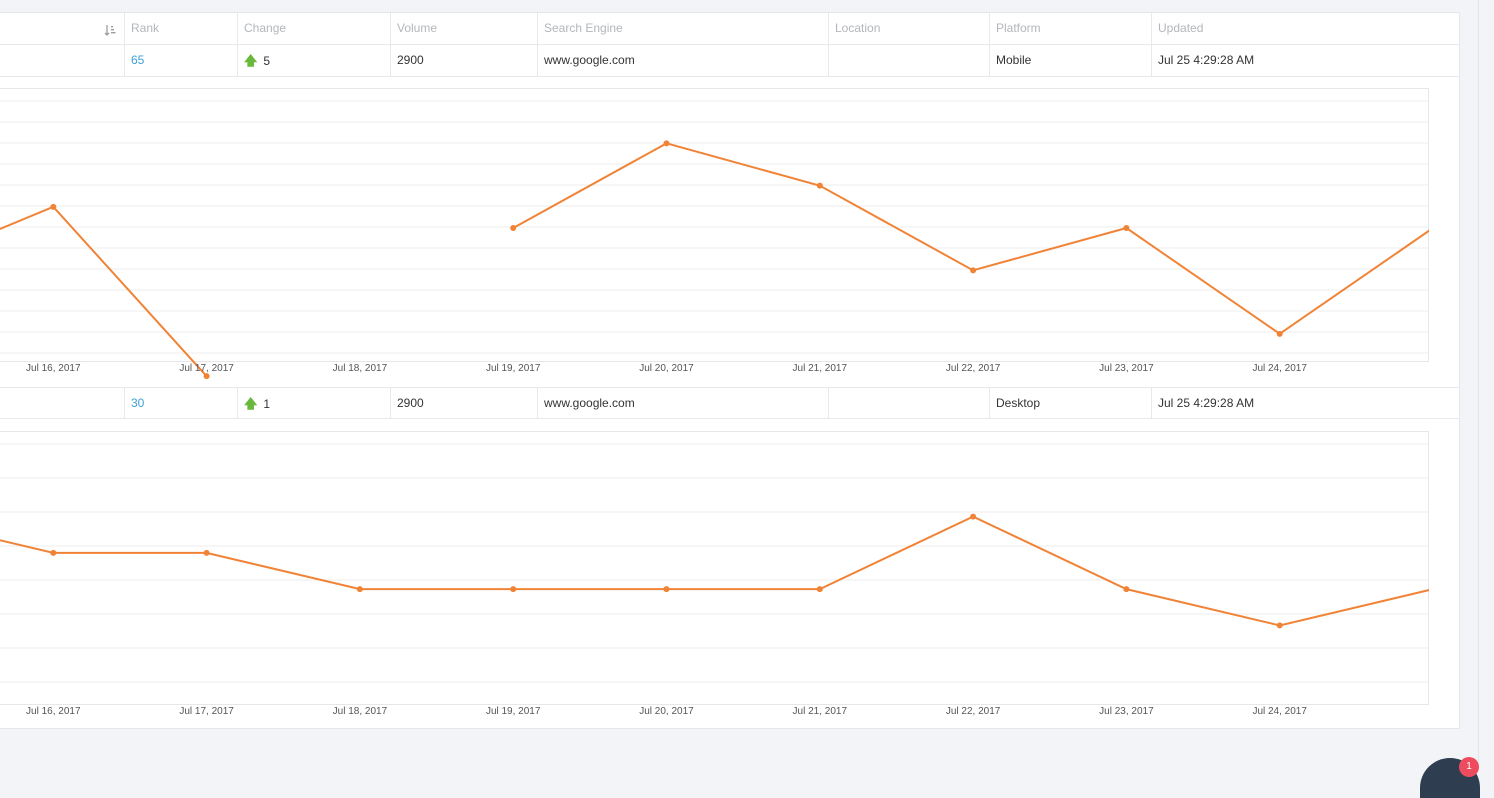 This screenshot has height=798, width=1494. What do you see at coordinates (908, 28) in the screenshot?
I see `header-location: Location` at bounding box center [908, 28].